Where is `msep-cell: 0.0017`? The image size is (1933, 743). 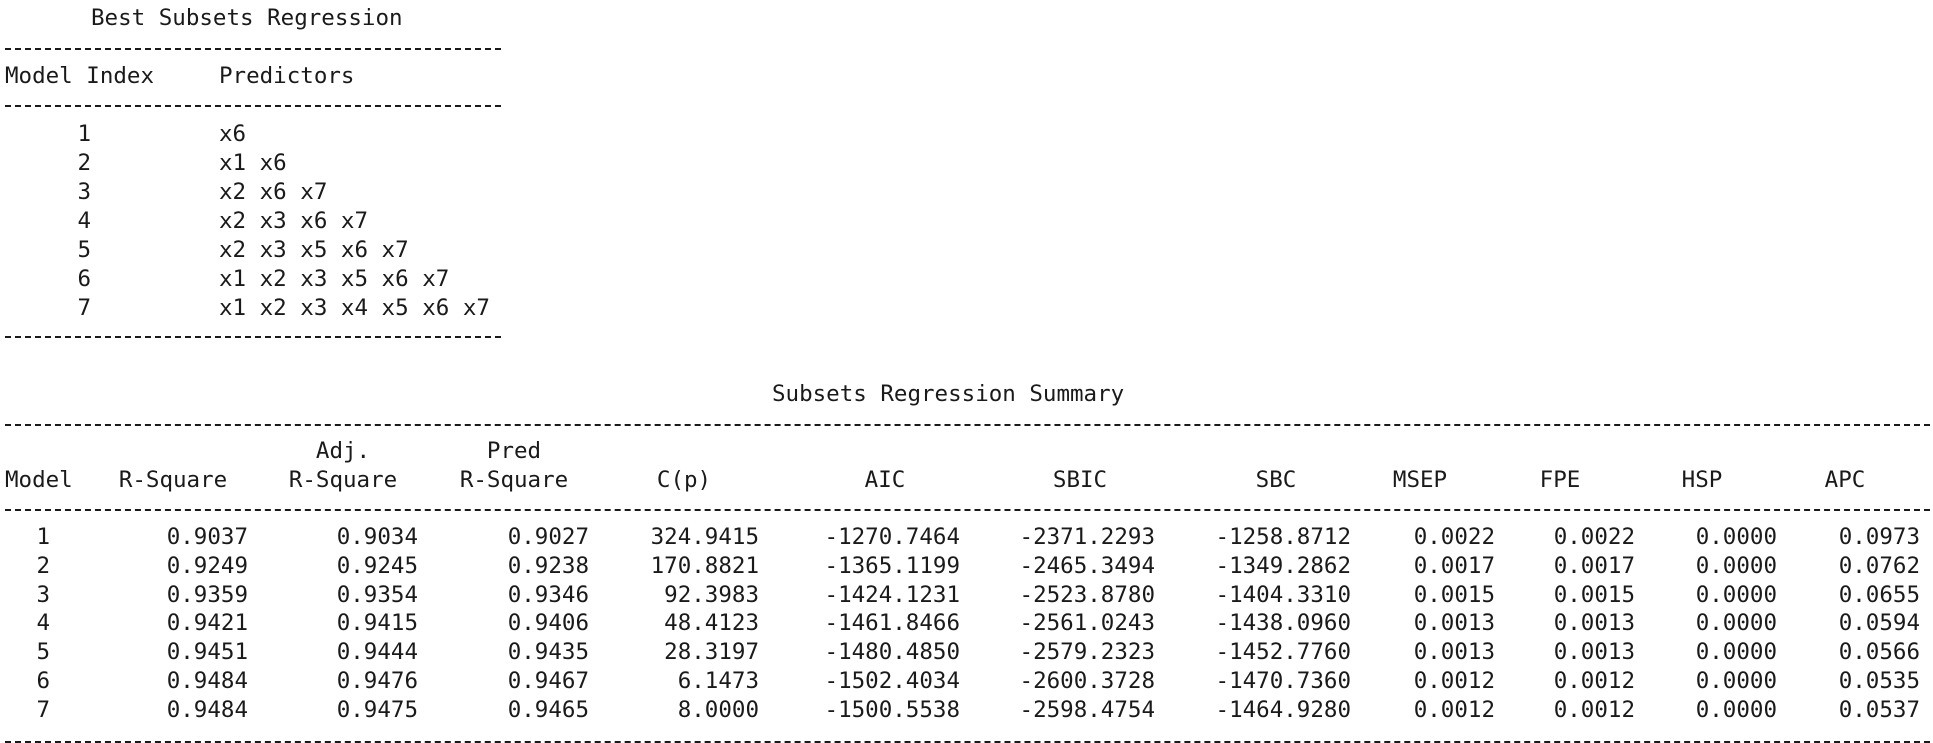
msep-cell: 0.0017 is located at coordinates (1454, 565).